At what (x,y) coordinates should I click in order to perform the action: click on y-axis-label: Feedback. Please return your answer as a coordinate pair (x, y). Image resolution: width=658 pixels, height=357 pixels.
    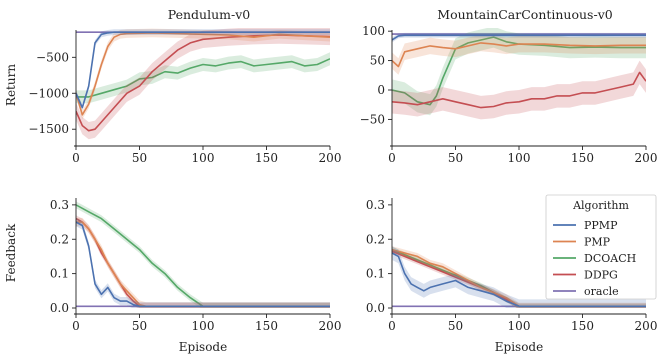
    Looking at the image, I should click on (11, 252).